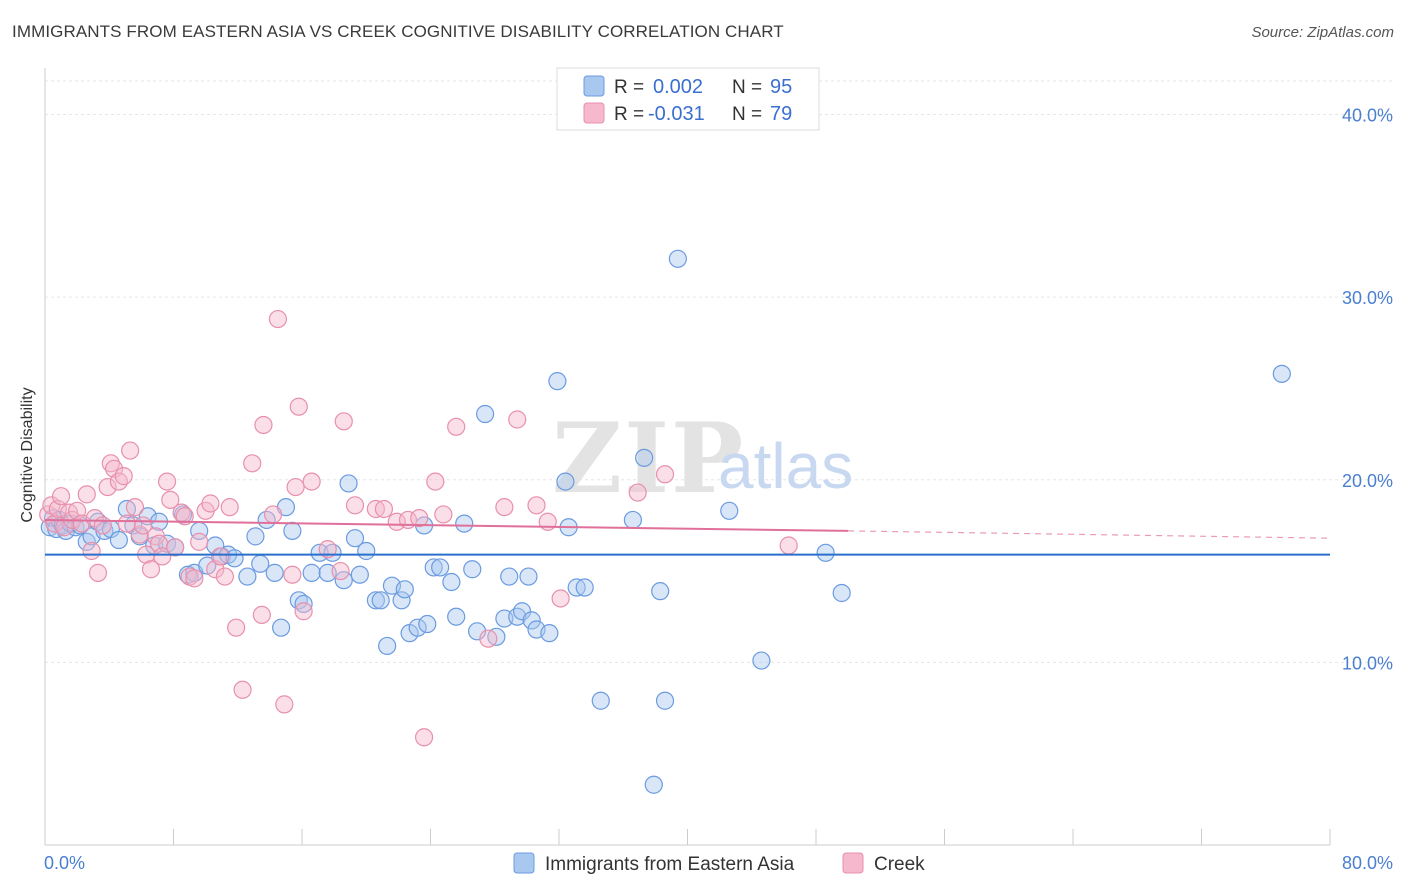  Describe the element at coordinates (64, 863) in the screenshot. I see `x-tick-label-min: 0.0%` at that location.